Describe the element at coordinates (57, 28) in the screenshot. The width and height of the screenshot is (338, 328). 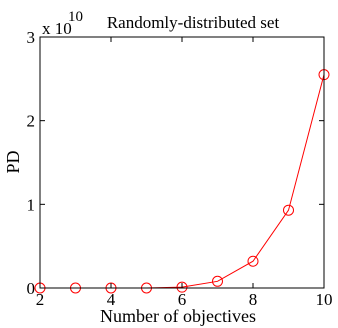
I see `y-multiplier-label: x 10` at that location.